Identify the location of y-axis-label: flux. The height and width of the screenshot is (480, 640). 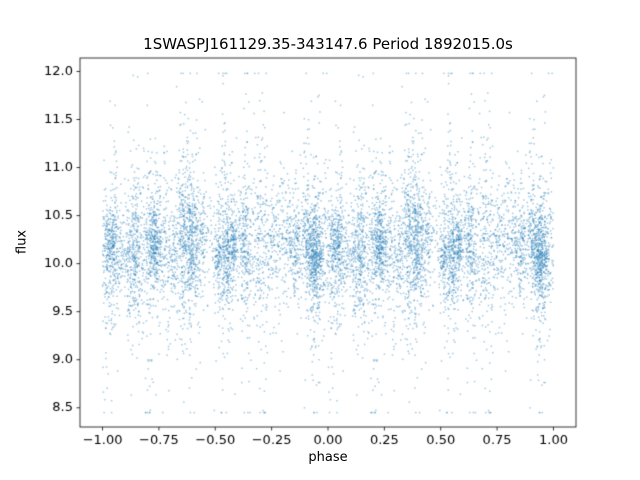
(22, 242).